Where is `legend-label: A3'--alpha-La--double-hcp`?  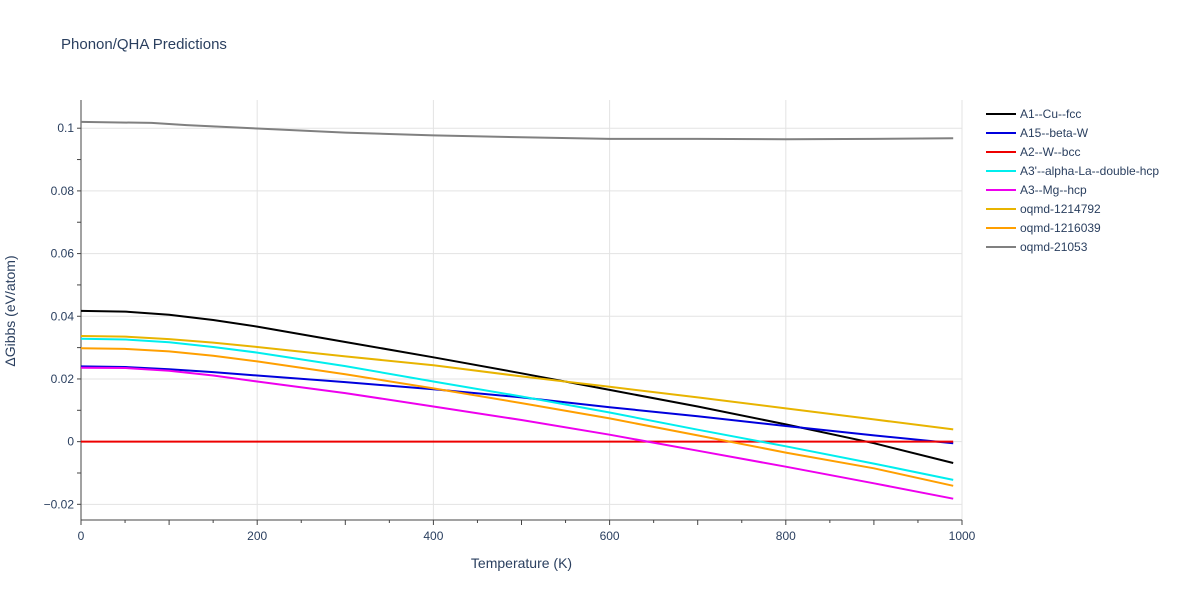 legend-label: A3'--alpha-La--double-hcp is located at coordinates (1089, 171).